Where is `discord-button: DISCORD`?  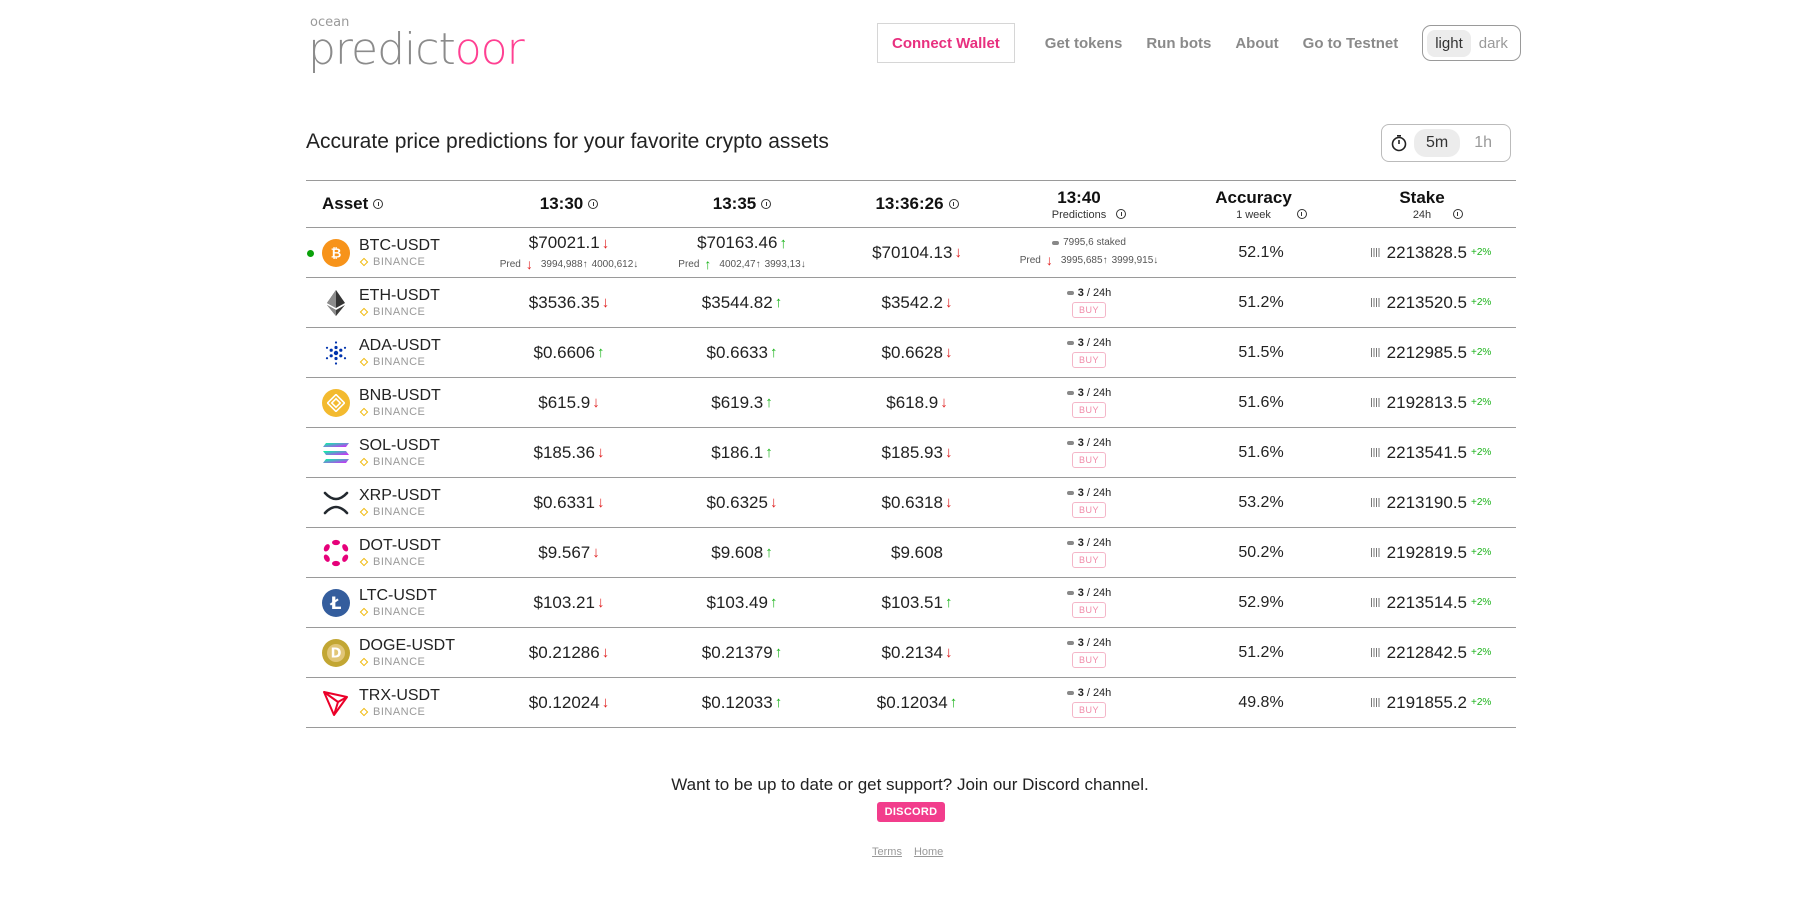
discord-button: DISCORD is located at coordinates (911, 812).